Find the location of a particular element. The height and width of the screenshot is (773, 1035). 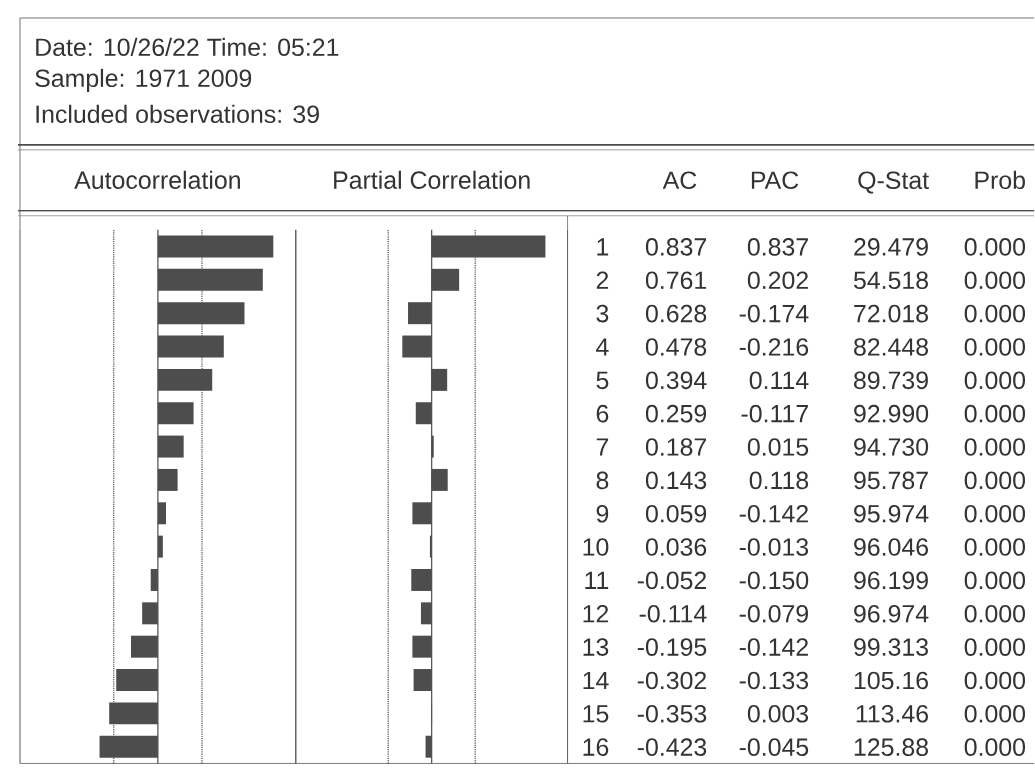

data-label: 0.394 is located at coordinates (676, 380).